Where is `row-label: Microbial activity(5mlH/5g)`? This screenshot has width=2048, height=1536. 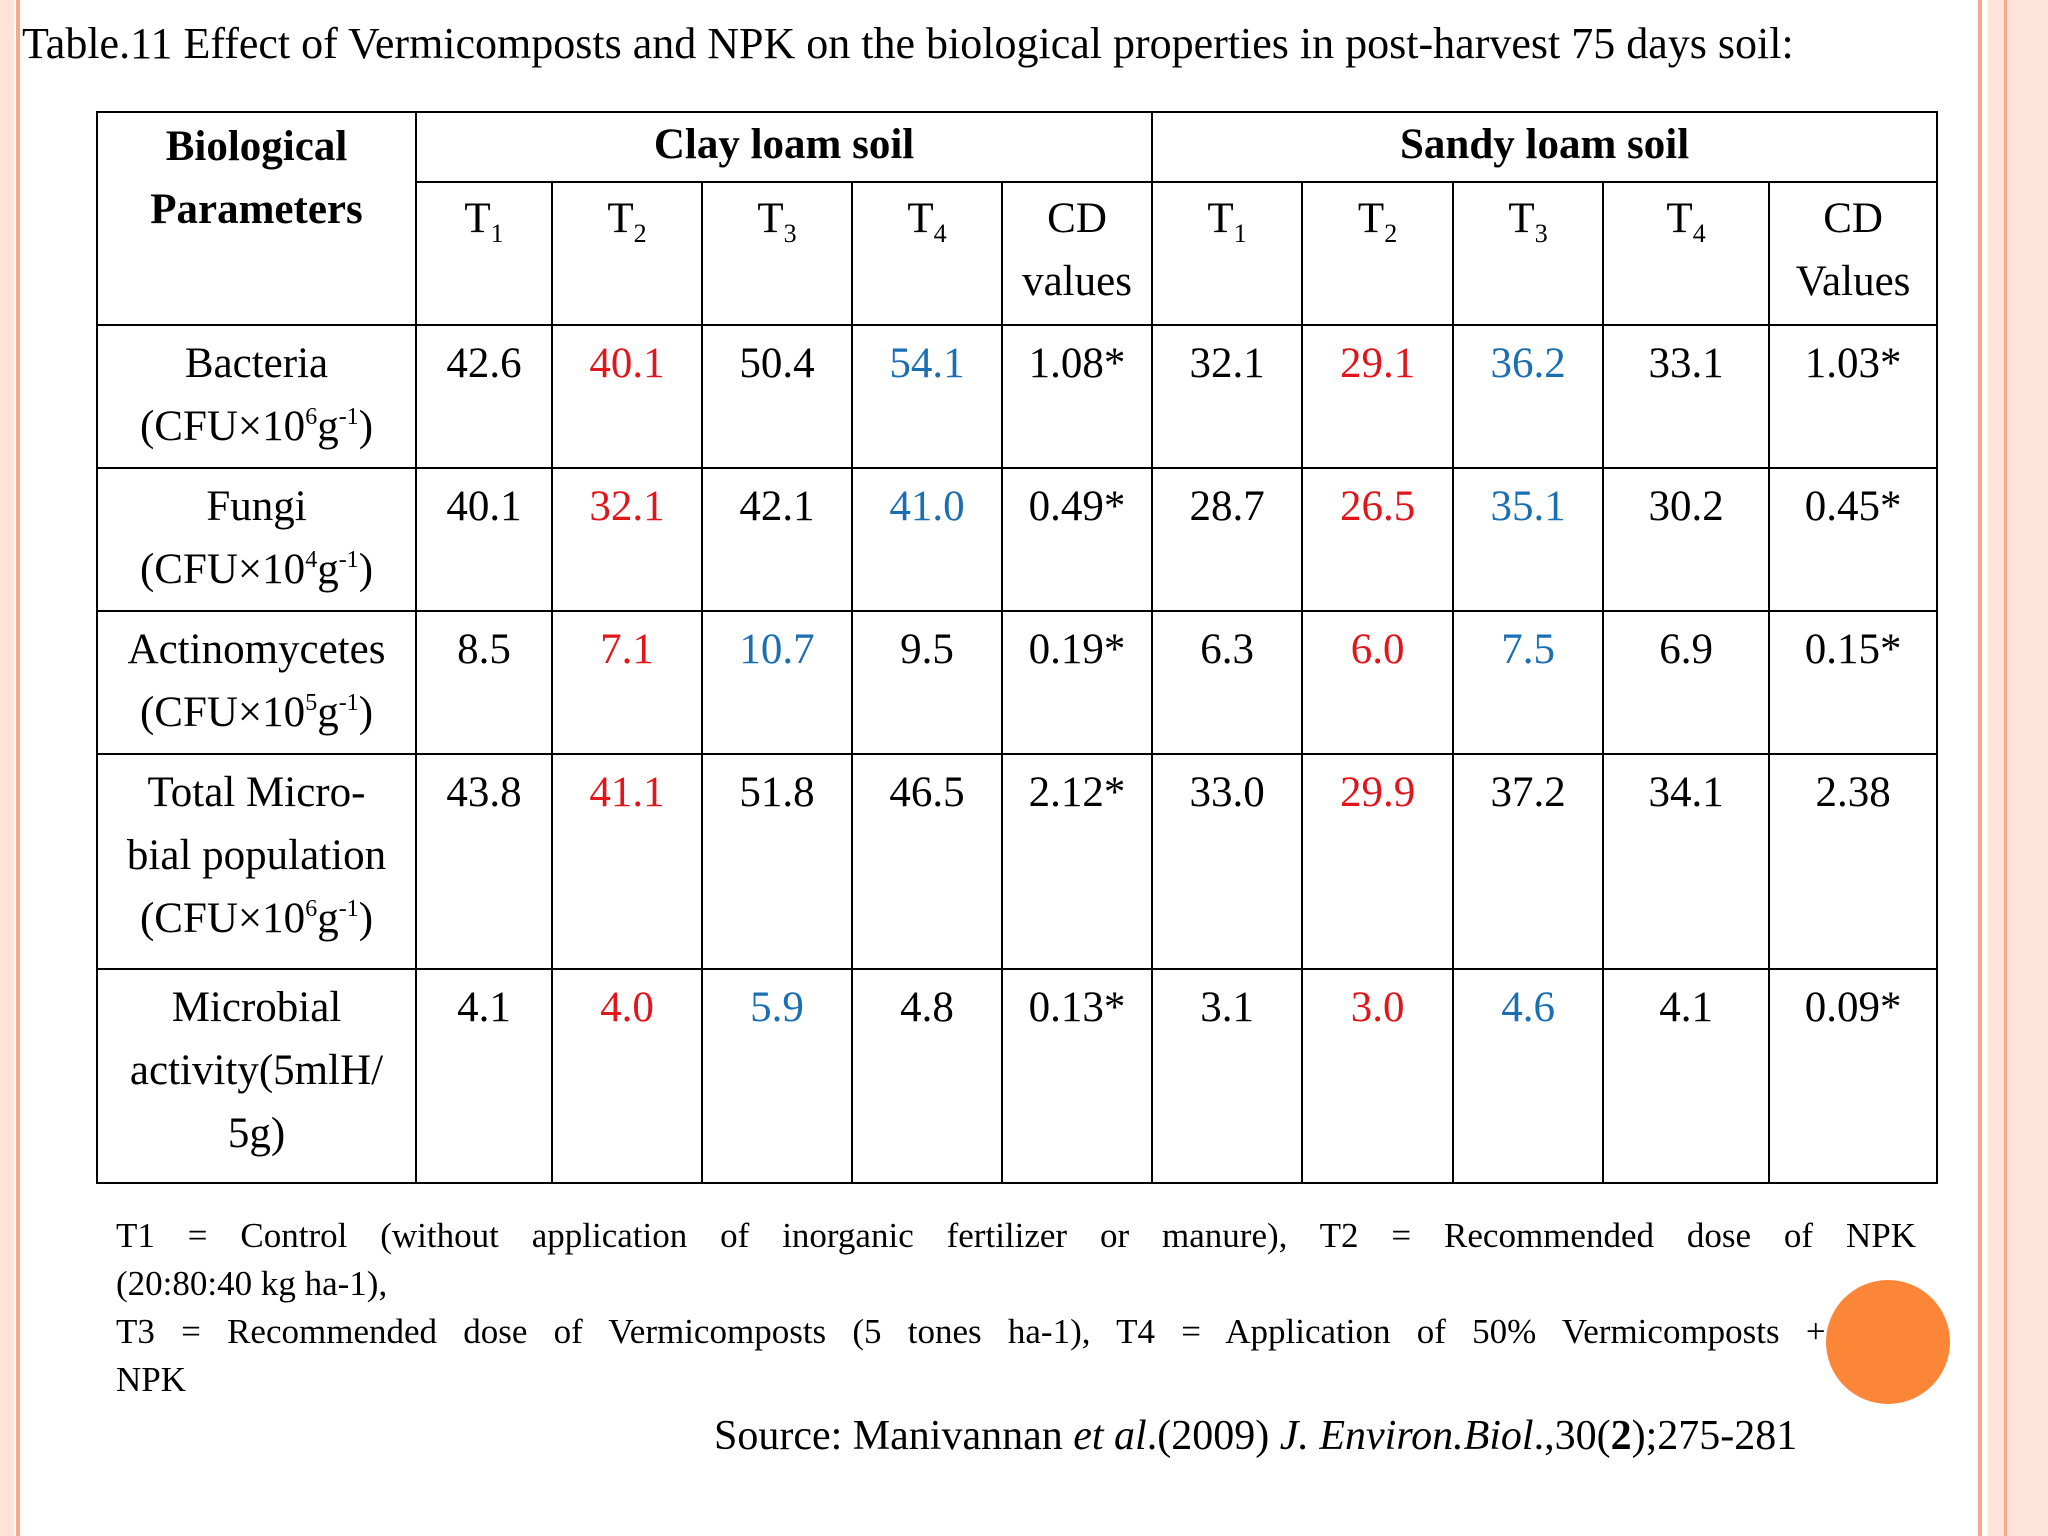
row-label: Microbial activity(5mlH/5g) is located at coordinates (256, 1076).